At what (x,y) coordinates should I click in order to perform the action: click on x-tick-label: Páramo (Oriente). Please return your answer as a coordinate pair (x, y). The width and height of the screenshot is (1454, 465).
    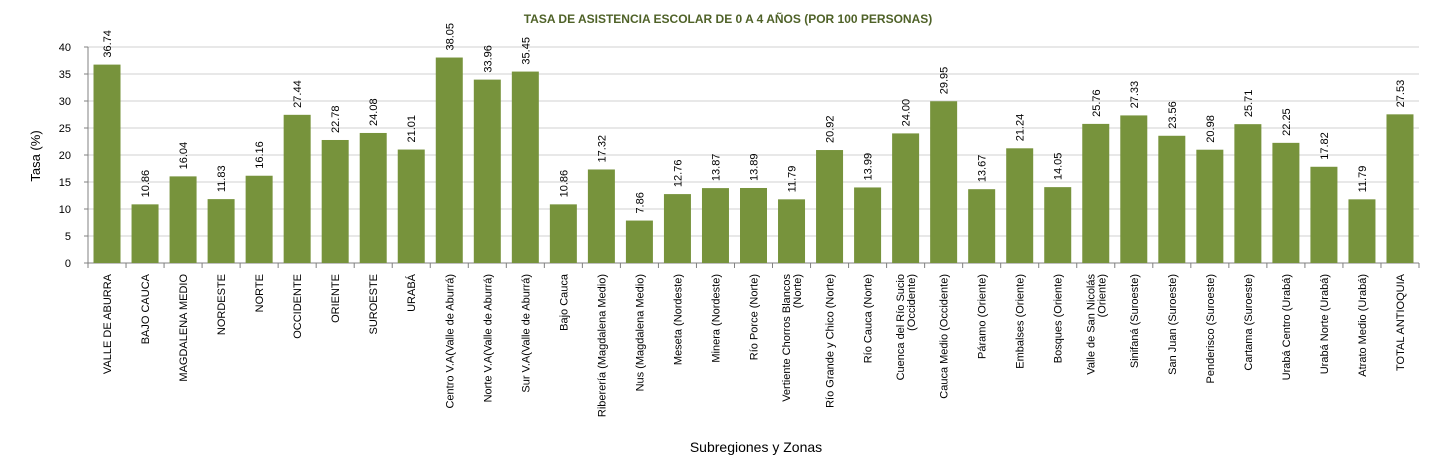
    Looking at the image, I should click on (983, 316).